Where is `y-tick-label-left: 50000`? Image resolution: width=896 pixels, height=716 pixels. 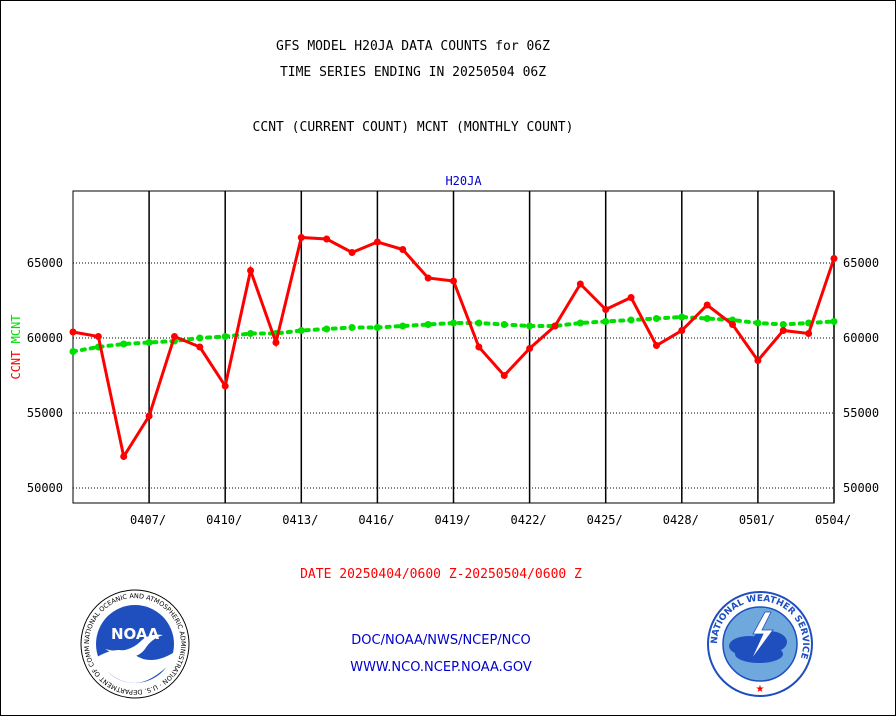 y-tick-label-left: 50000 is located at coordinates (45, 488).